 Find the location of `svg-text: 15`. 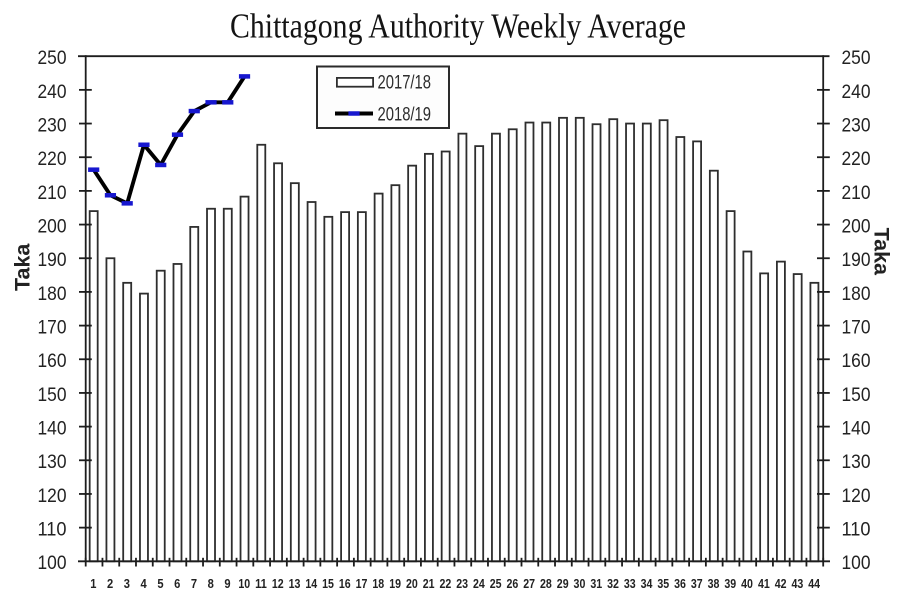

svg-text: 15 is located at coordinates (328, 583).